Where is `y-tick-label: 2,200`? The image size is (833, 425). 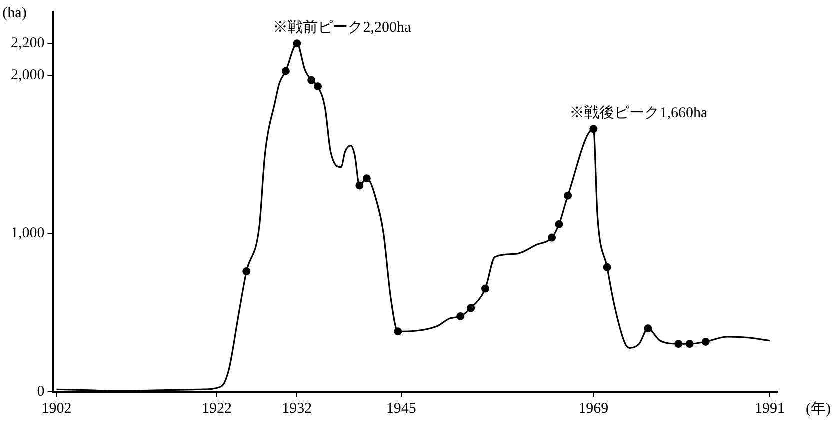
y-tick-label: 2,200 is located at coordinates (28, 44).